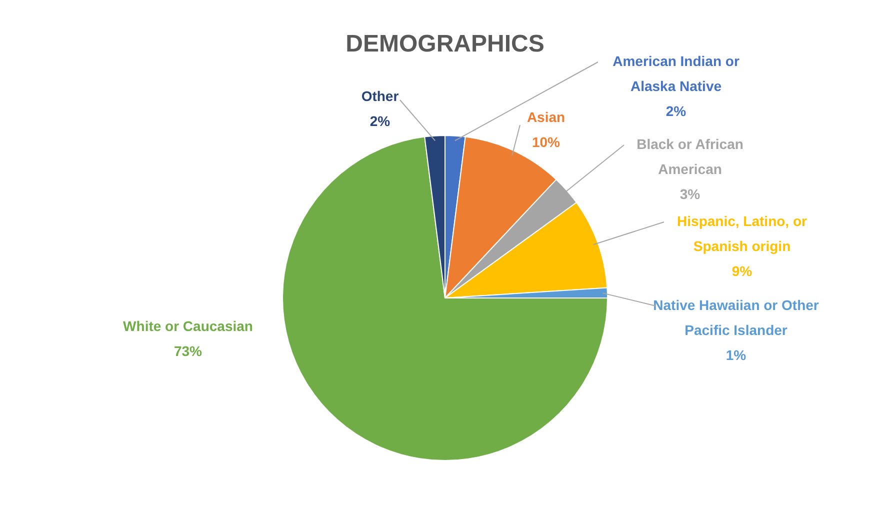 The height and width of the screenshot is (527, 870). What do you see at coordinates (546, 142) in the screenshot?
I see `data-label: 10%` at bounding box center [546, 142].